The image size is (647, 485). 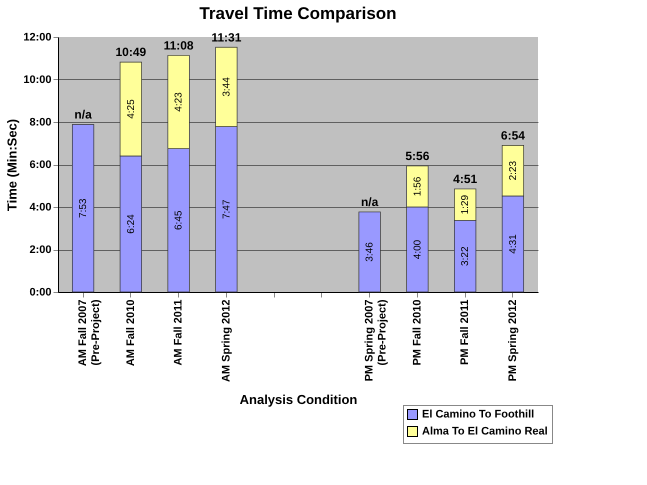 I want to click on data-label: 4:25, so click(x=131, y=108).